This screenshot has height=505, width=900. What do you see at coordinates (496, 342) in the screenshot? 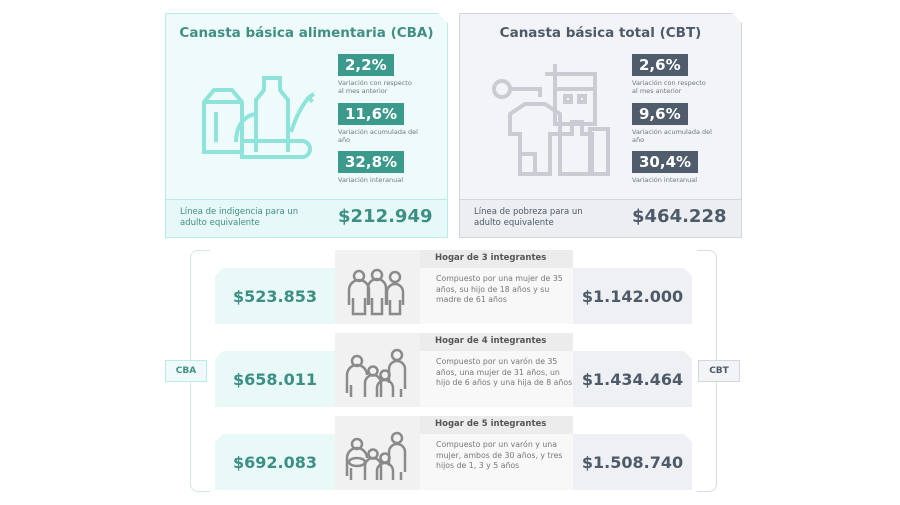
I see `household-title: Hogar de 4 integrantes` at bounding box center [496, 342].